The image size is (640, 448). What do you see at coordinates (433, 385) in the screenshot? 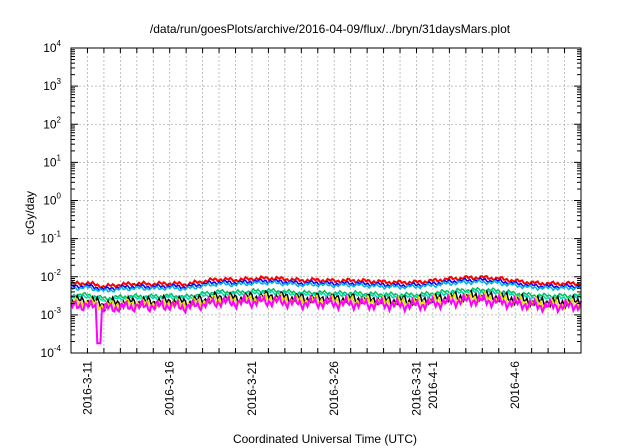
I see `x-tick-label: 2016-4-1` at bounding box center [433, 385].